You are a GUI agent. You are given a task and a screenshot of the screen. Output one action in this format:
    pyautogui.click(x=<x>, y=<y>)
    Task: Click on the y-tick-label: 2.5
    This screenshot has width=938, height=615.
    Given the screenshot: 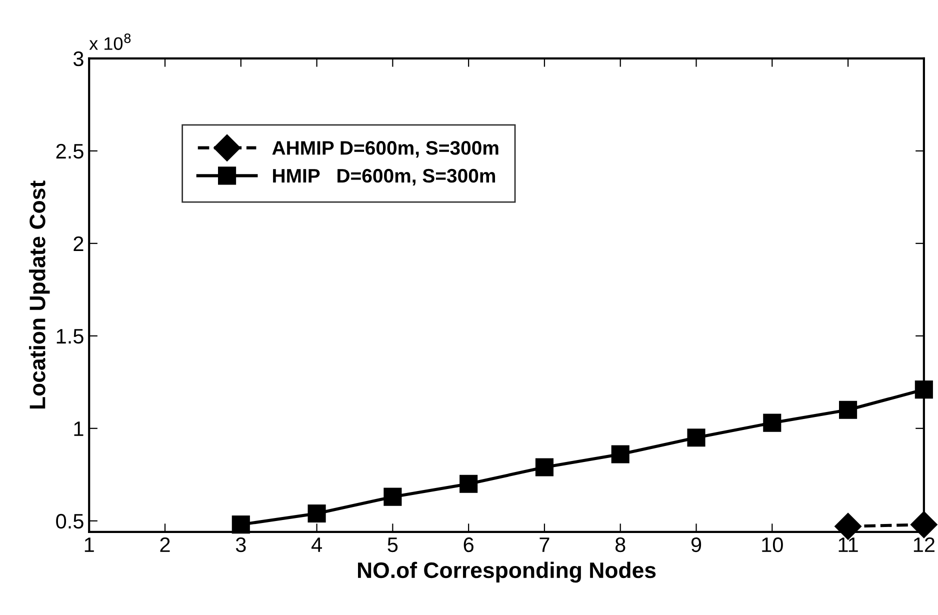 What is the action you would take?
    pyautogui.click(x=70, y=151)
    